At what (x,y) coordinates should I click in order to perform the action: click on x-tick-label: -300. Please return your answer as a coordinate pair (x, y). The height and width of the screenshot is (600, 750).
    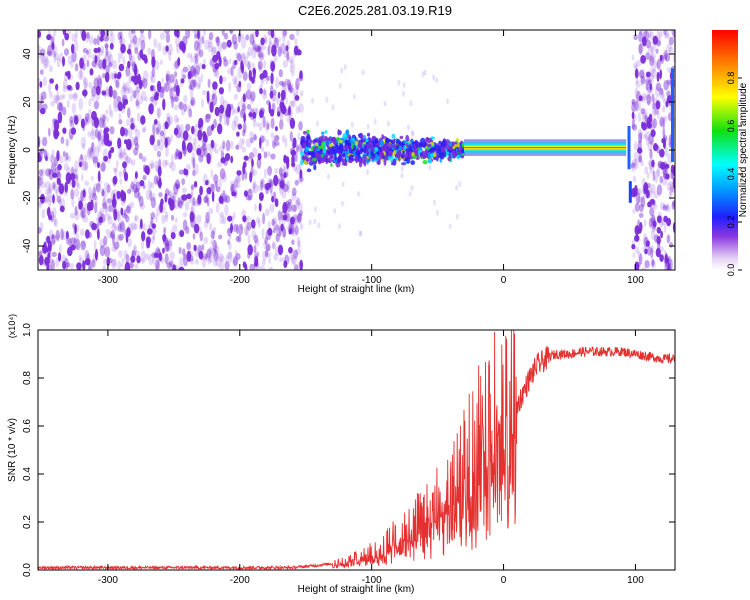
    Looking at the image, I should click on (108, 580).